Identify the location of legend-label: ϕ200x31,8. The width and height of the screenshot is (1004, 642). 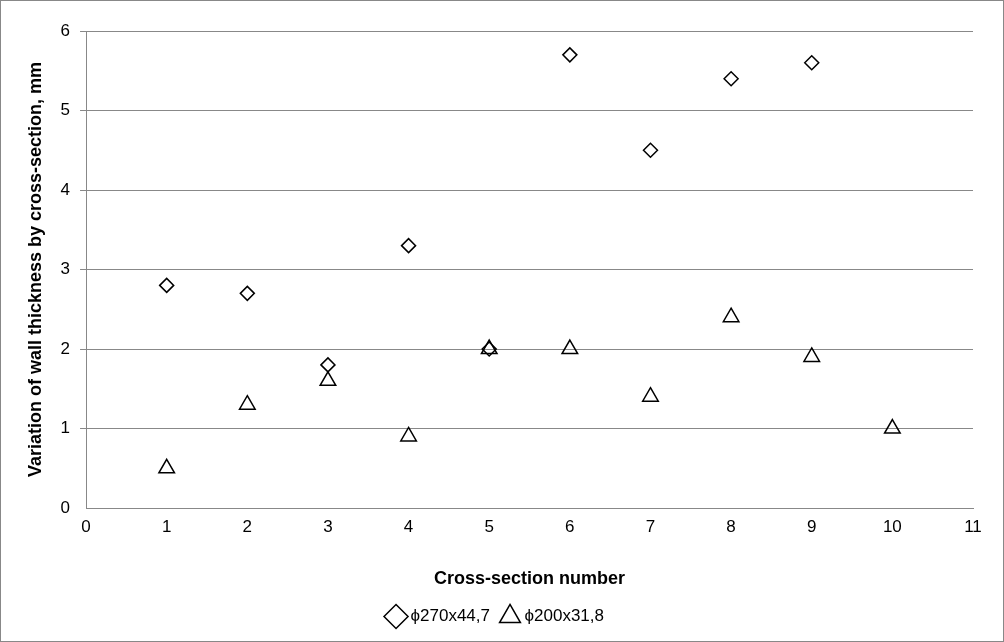
(564, 616).